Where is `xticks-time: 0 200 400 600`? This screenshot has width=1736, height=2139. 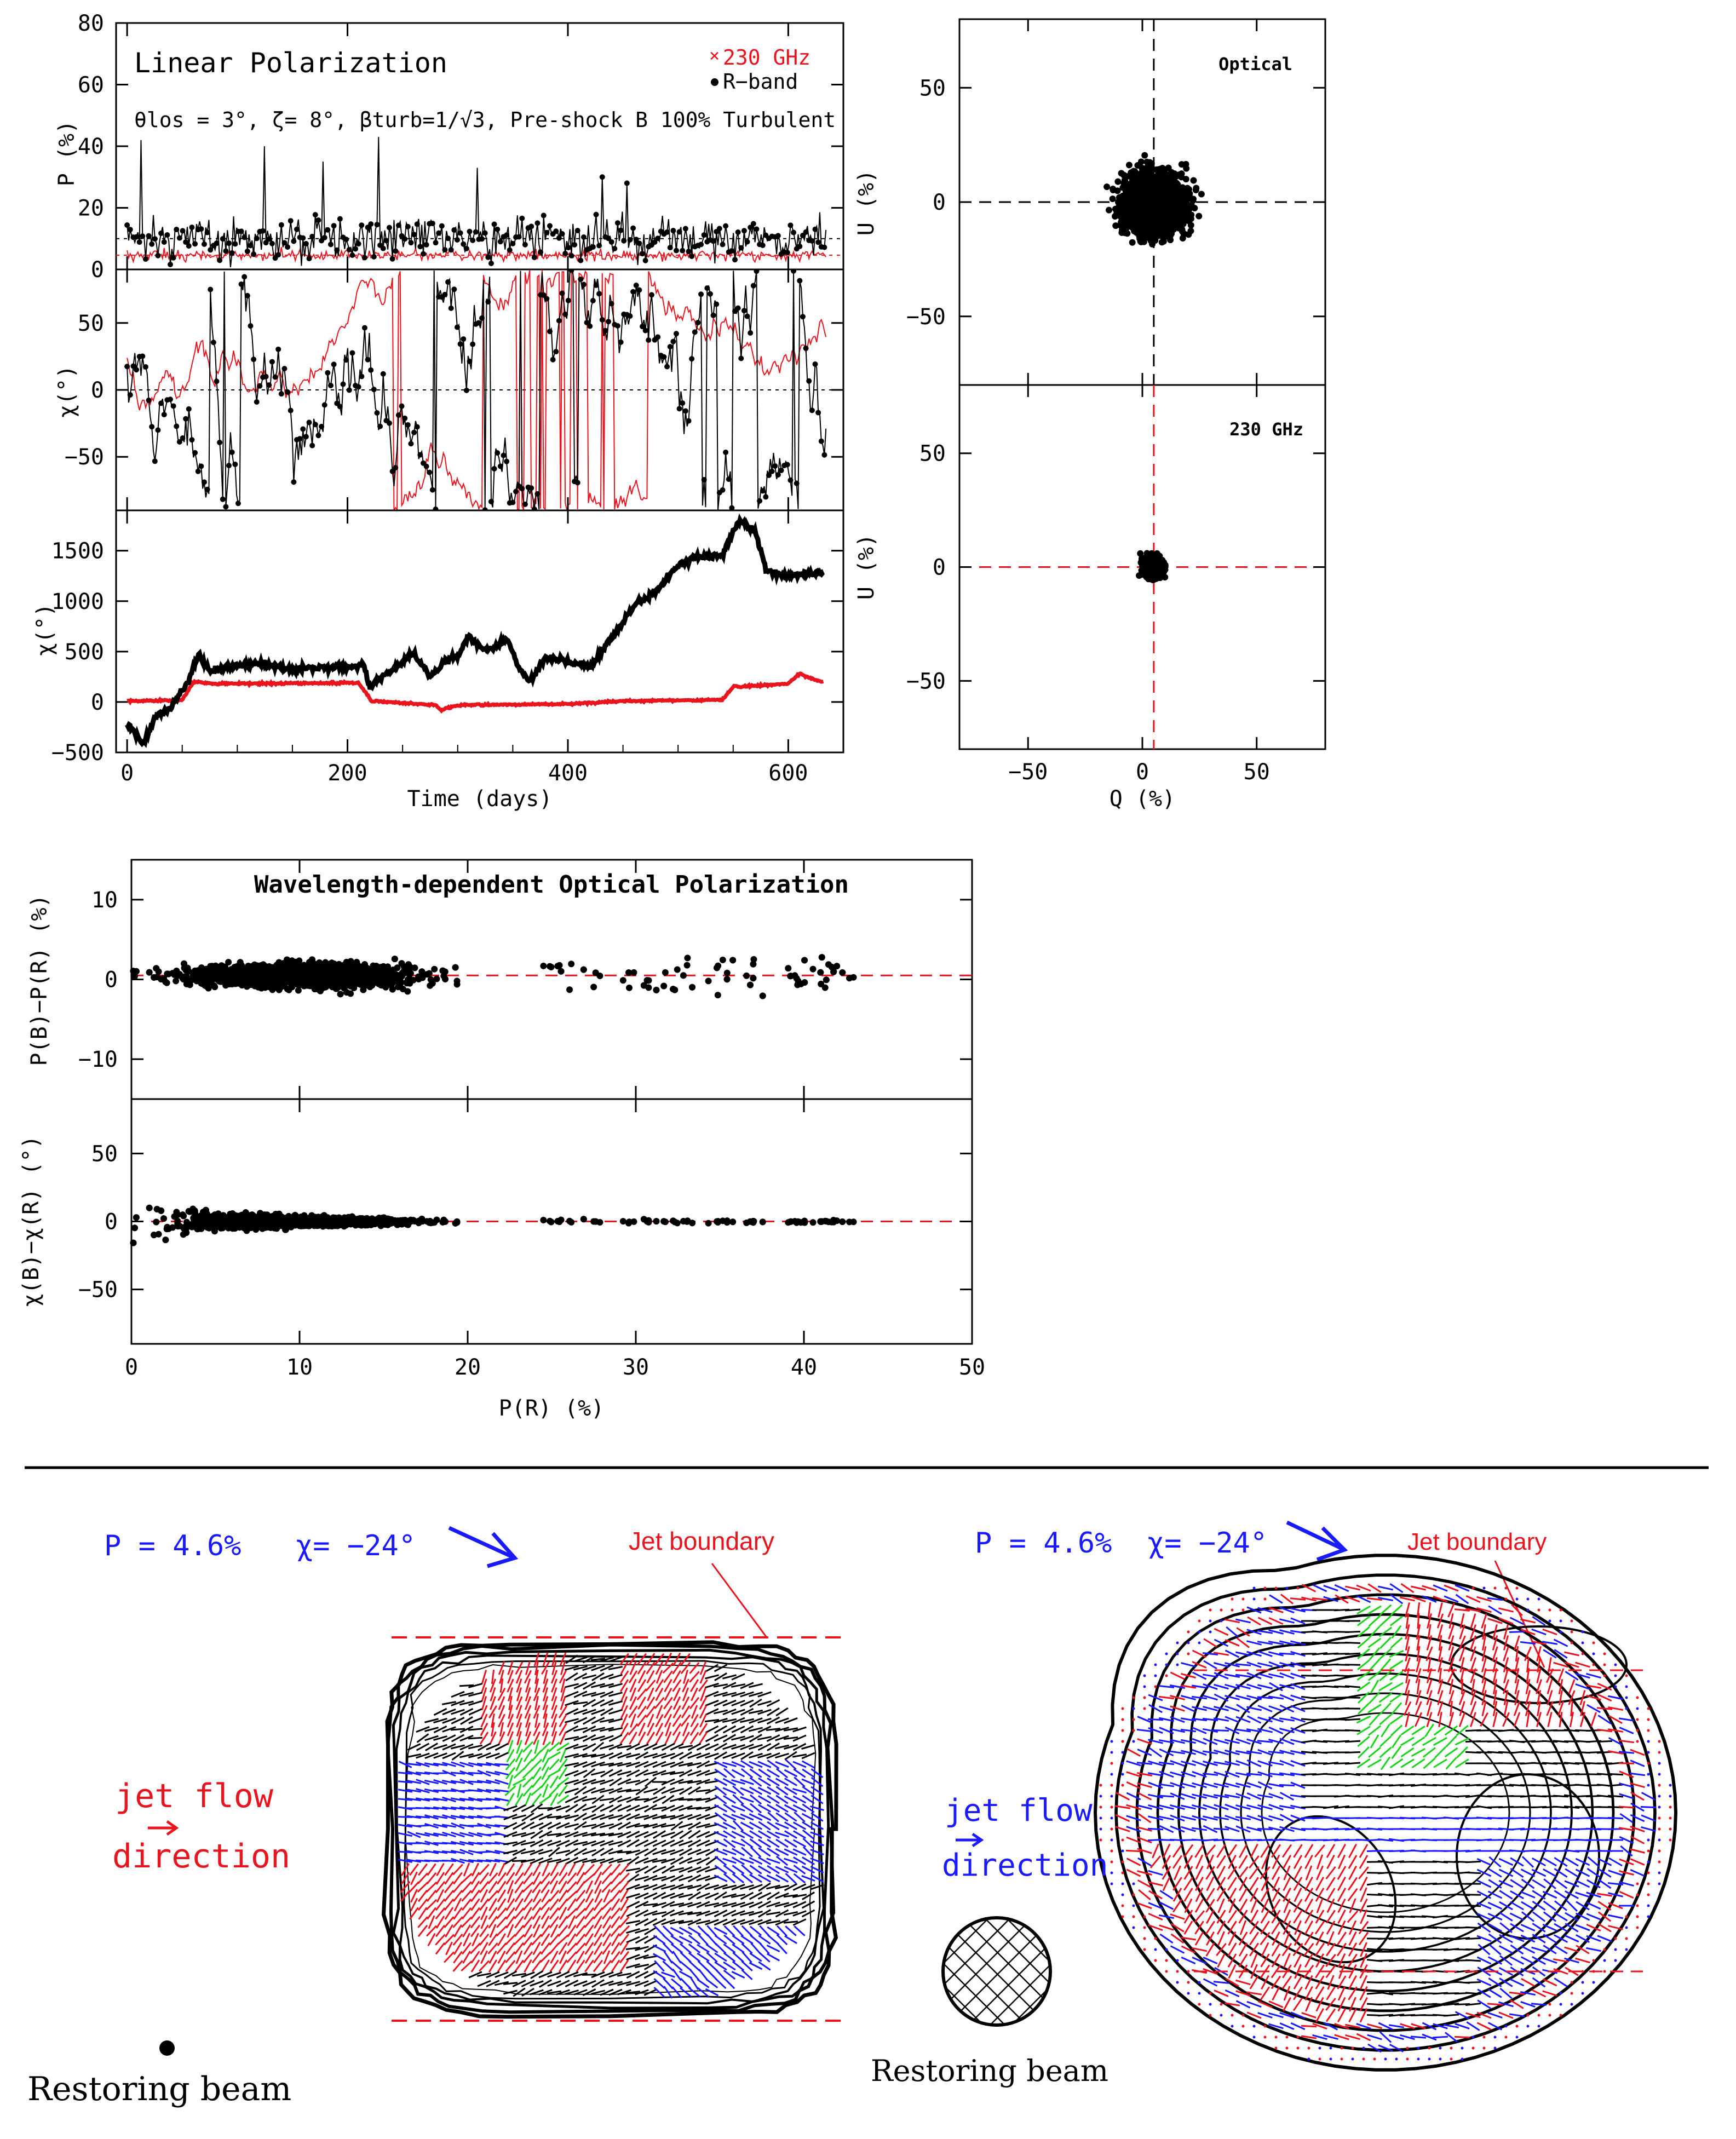
xticks-time: 0 200 400 600 is located at coordinates (464, 404).